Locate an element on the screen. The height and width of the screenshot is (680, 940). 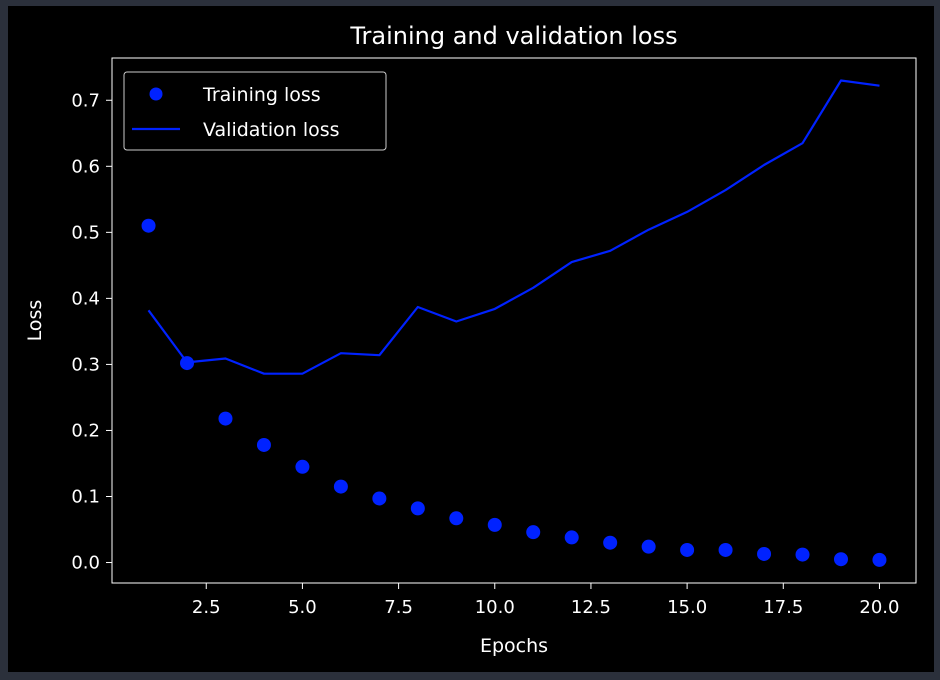
y-tick-label: 0.4 is located at coordinates (85, 298).